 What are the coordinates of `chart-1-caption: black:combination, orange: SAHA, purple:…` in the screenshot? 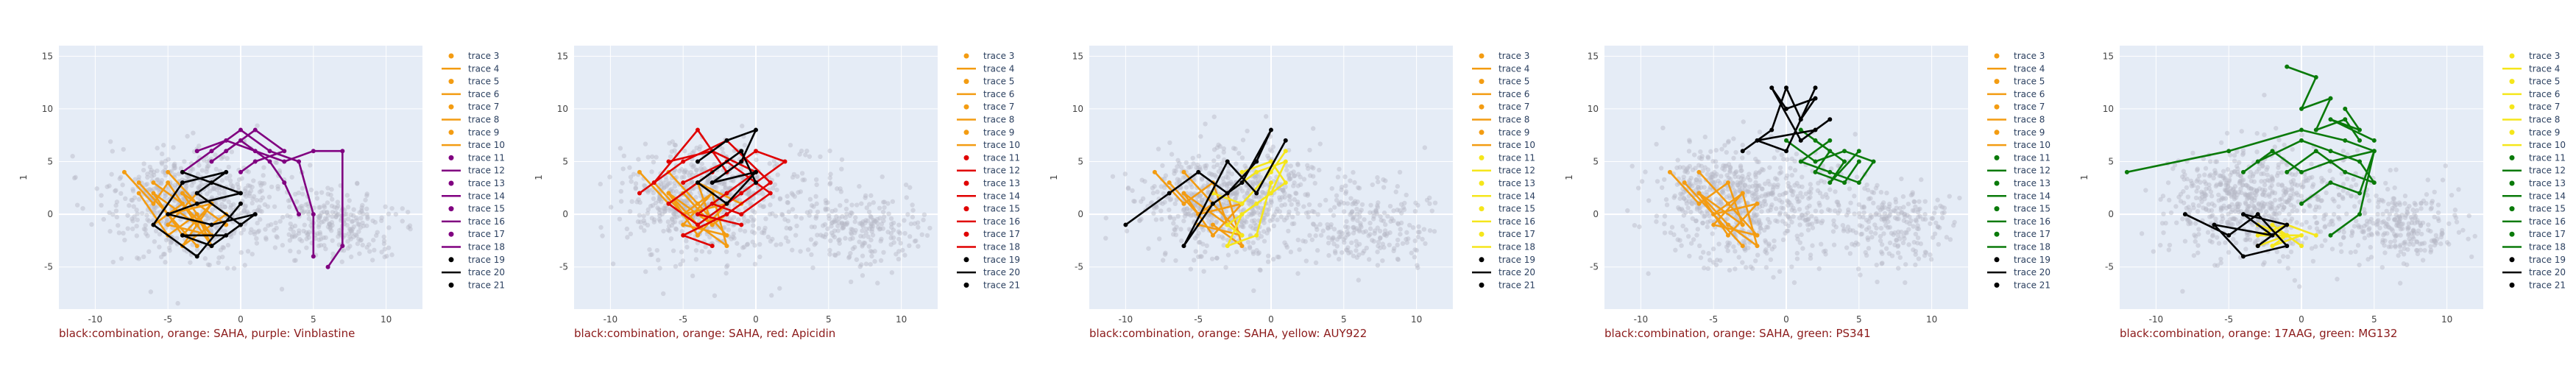 It's located at (207, 333).